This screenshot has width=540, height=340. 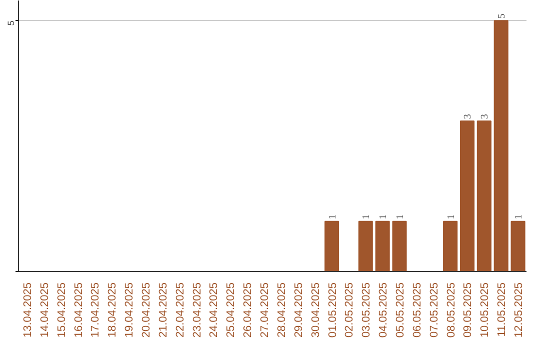 What do you see at coordinates (163, 310) in the screenshot?
I see `x-tick-label: 21.04.2025` at bounding box center [163, 310].